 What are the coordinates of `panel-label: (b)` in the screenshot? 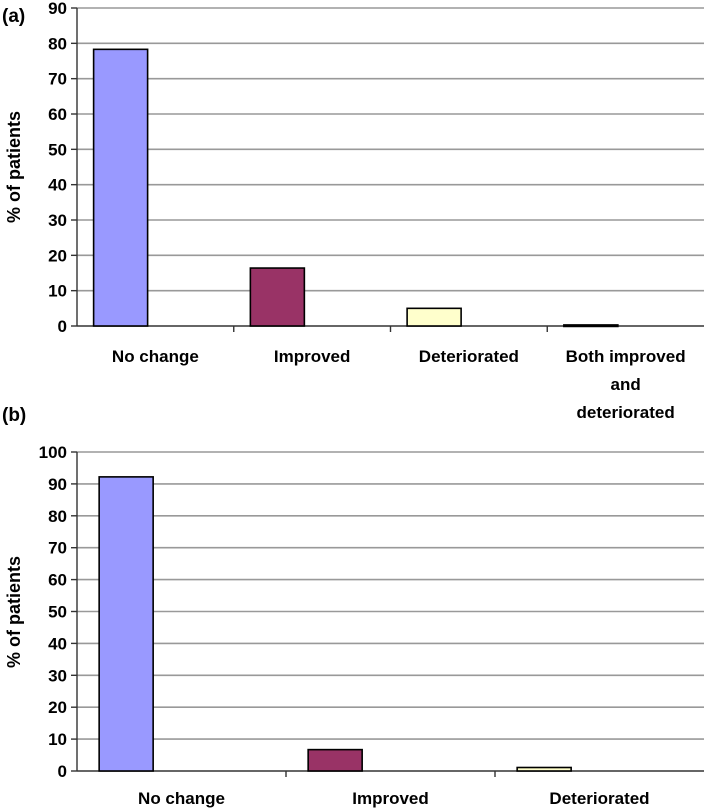 It's located at (14, 415).